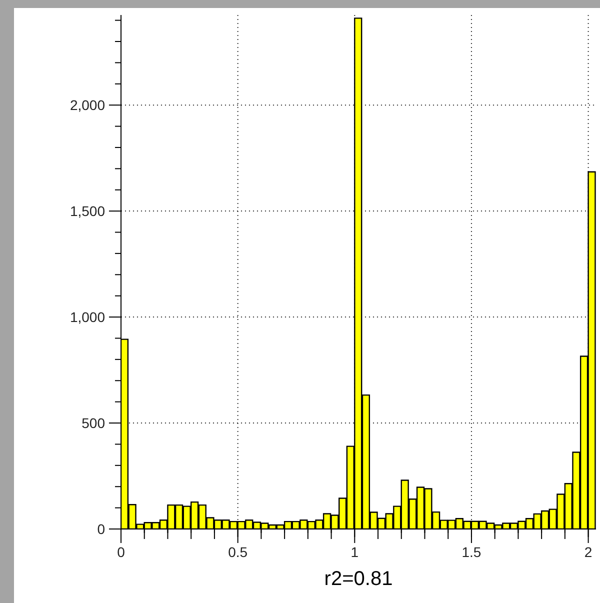  Describe the element at coordinates (358, 579) in the screenshot. I see `x-axis-title: r2=0.81` at that location.